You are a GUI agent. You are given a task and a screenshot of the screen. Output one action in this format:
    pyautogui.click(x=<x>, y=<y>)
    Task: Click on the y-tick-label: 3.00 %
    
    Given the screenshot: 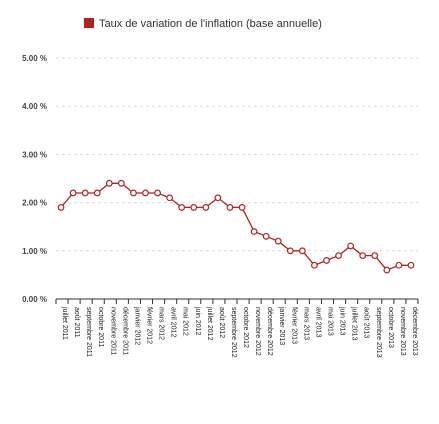 What is the action you would take?
    pyautogui.click(x=34, y=154)
    